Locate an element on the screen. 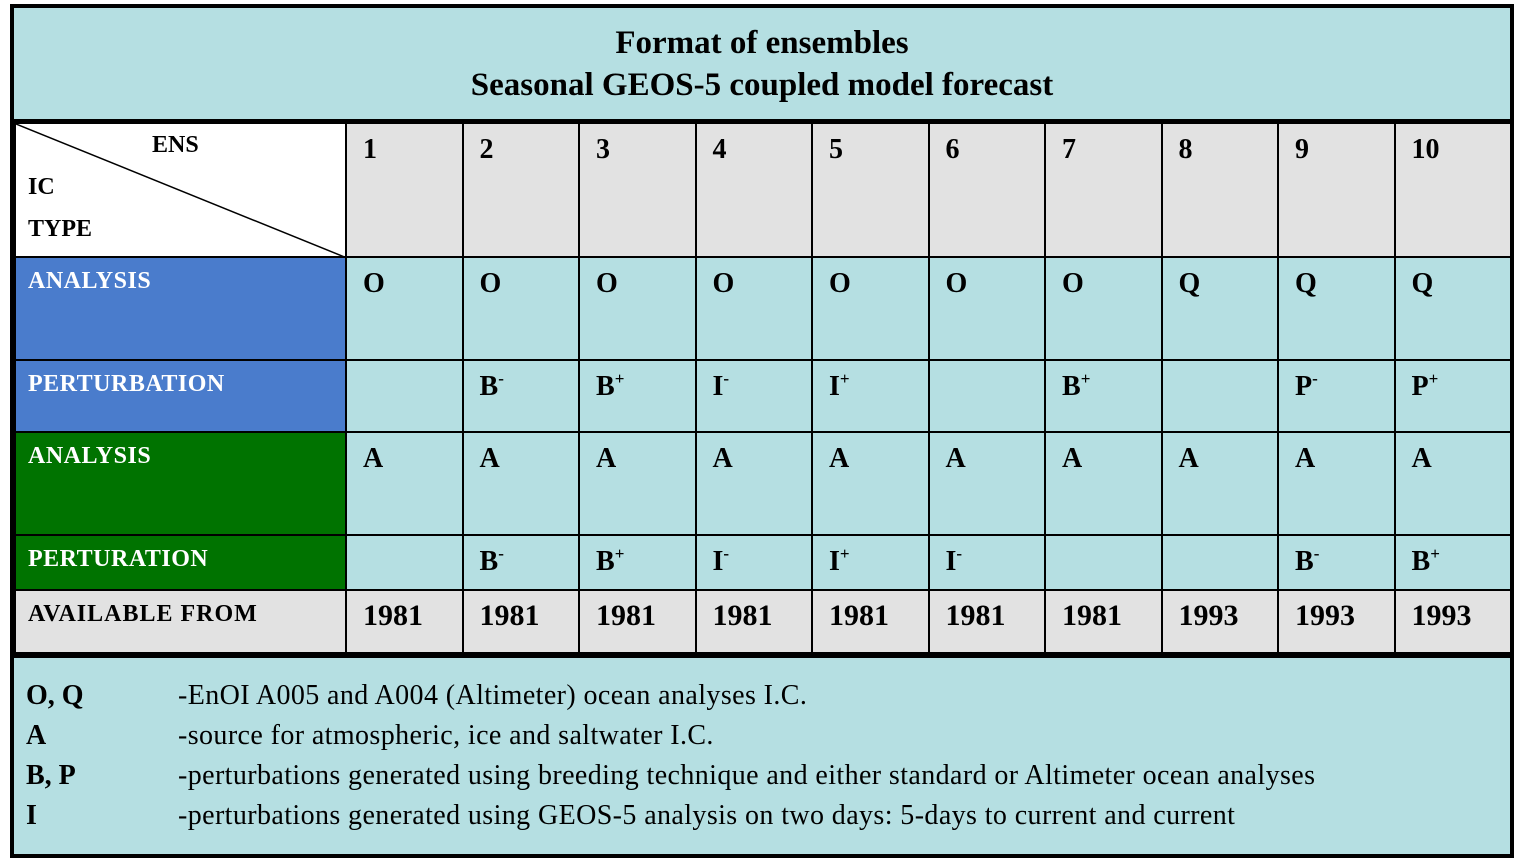 This screenshot has width=1524, height=858. ens-number-cell: 10 is located at coordinates (1452, 190).